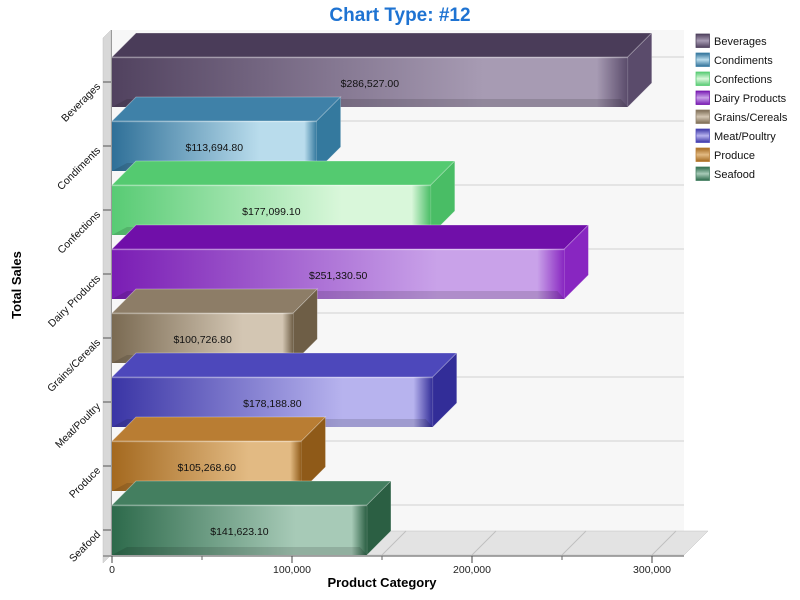  What do you see at coordinates (702, 135) in the screenshot?
I see `legend-swatch-meat-poultry` at bounding box center [702, 135].